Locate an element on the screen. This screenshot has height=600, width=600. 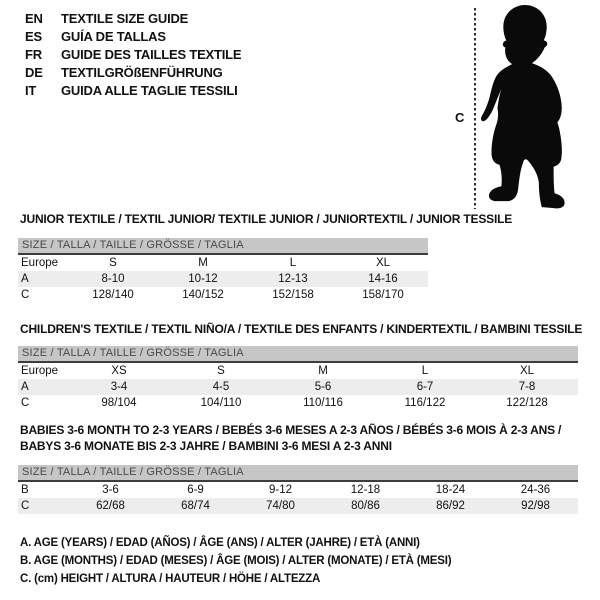
language-row: DE TEXTILGRÖßENFÜHRUNG is located at coordinates (133, 72).